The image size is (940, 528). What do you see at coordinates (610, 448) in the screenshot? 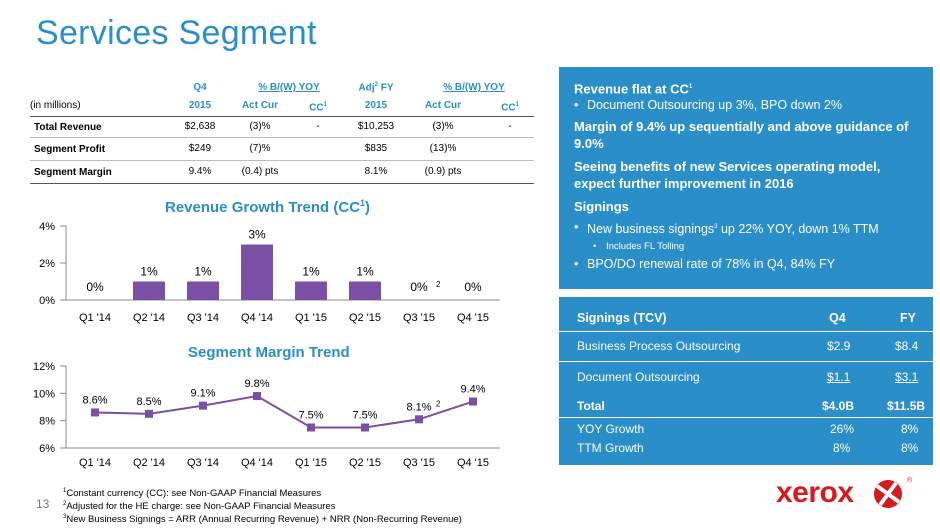
I see `signings-row-label: TTM Growth` at bounding box center [610, 448].